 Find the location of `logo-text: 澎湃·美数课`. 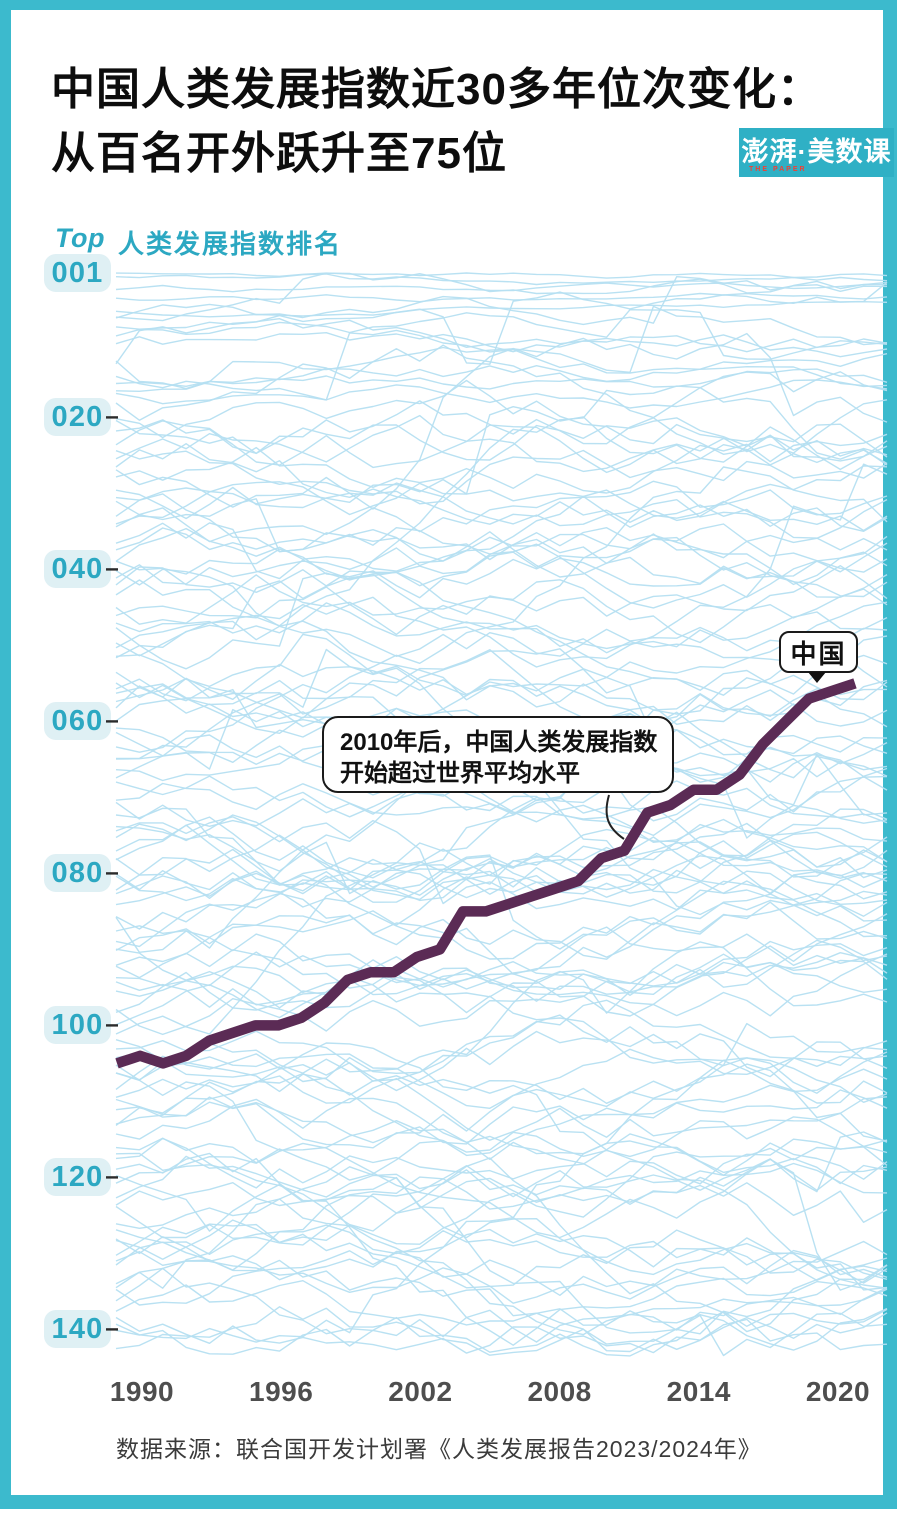

logo-text: 澎湃·美数课 is located at coordinates (816, 152).